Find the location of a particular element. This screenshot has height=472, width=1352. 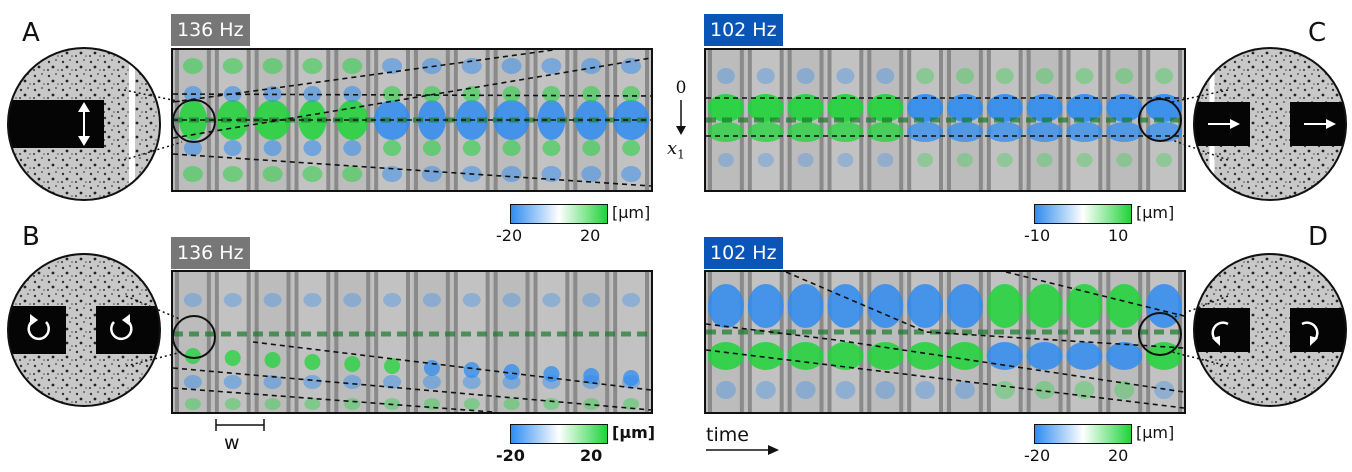

frequency-tag-c: 102 Hz is located at coordinates (743, 30).